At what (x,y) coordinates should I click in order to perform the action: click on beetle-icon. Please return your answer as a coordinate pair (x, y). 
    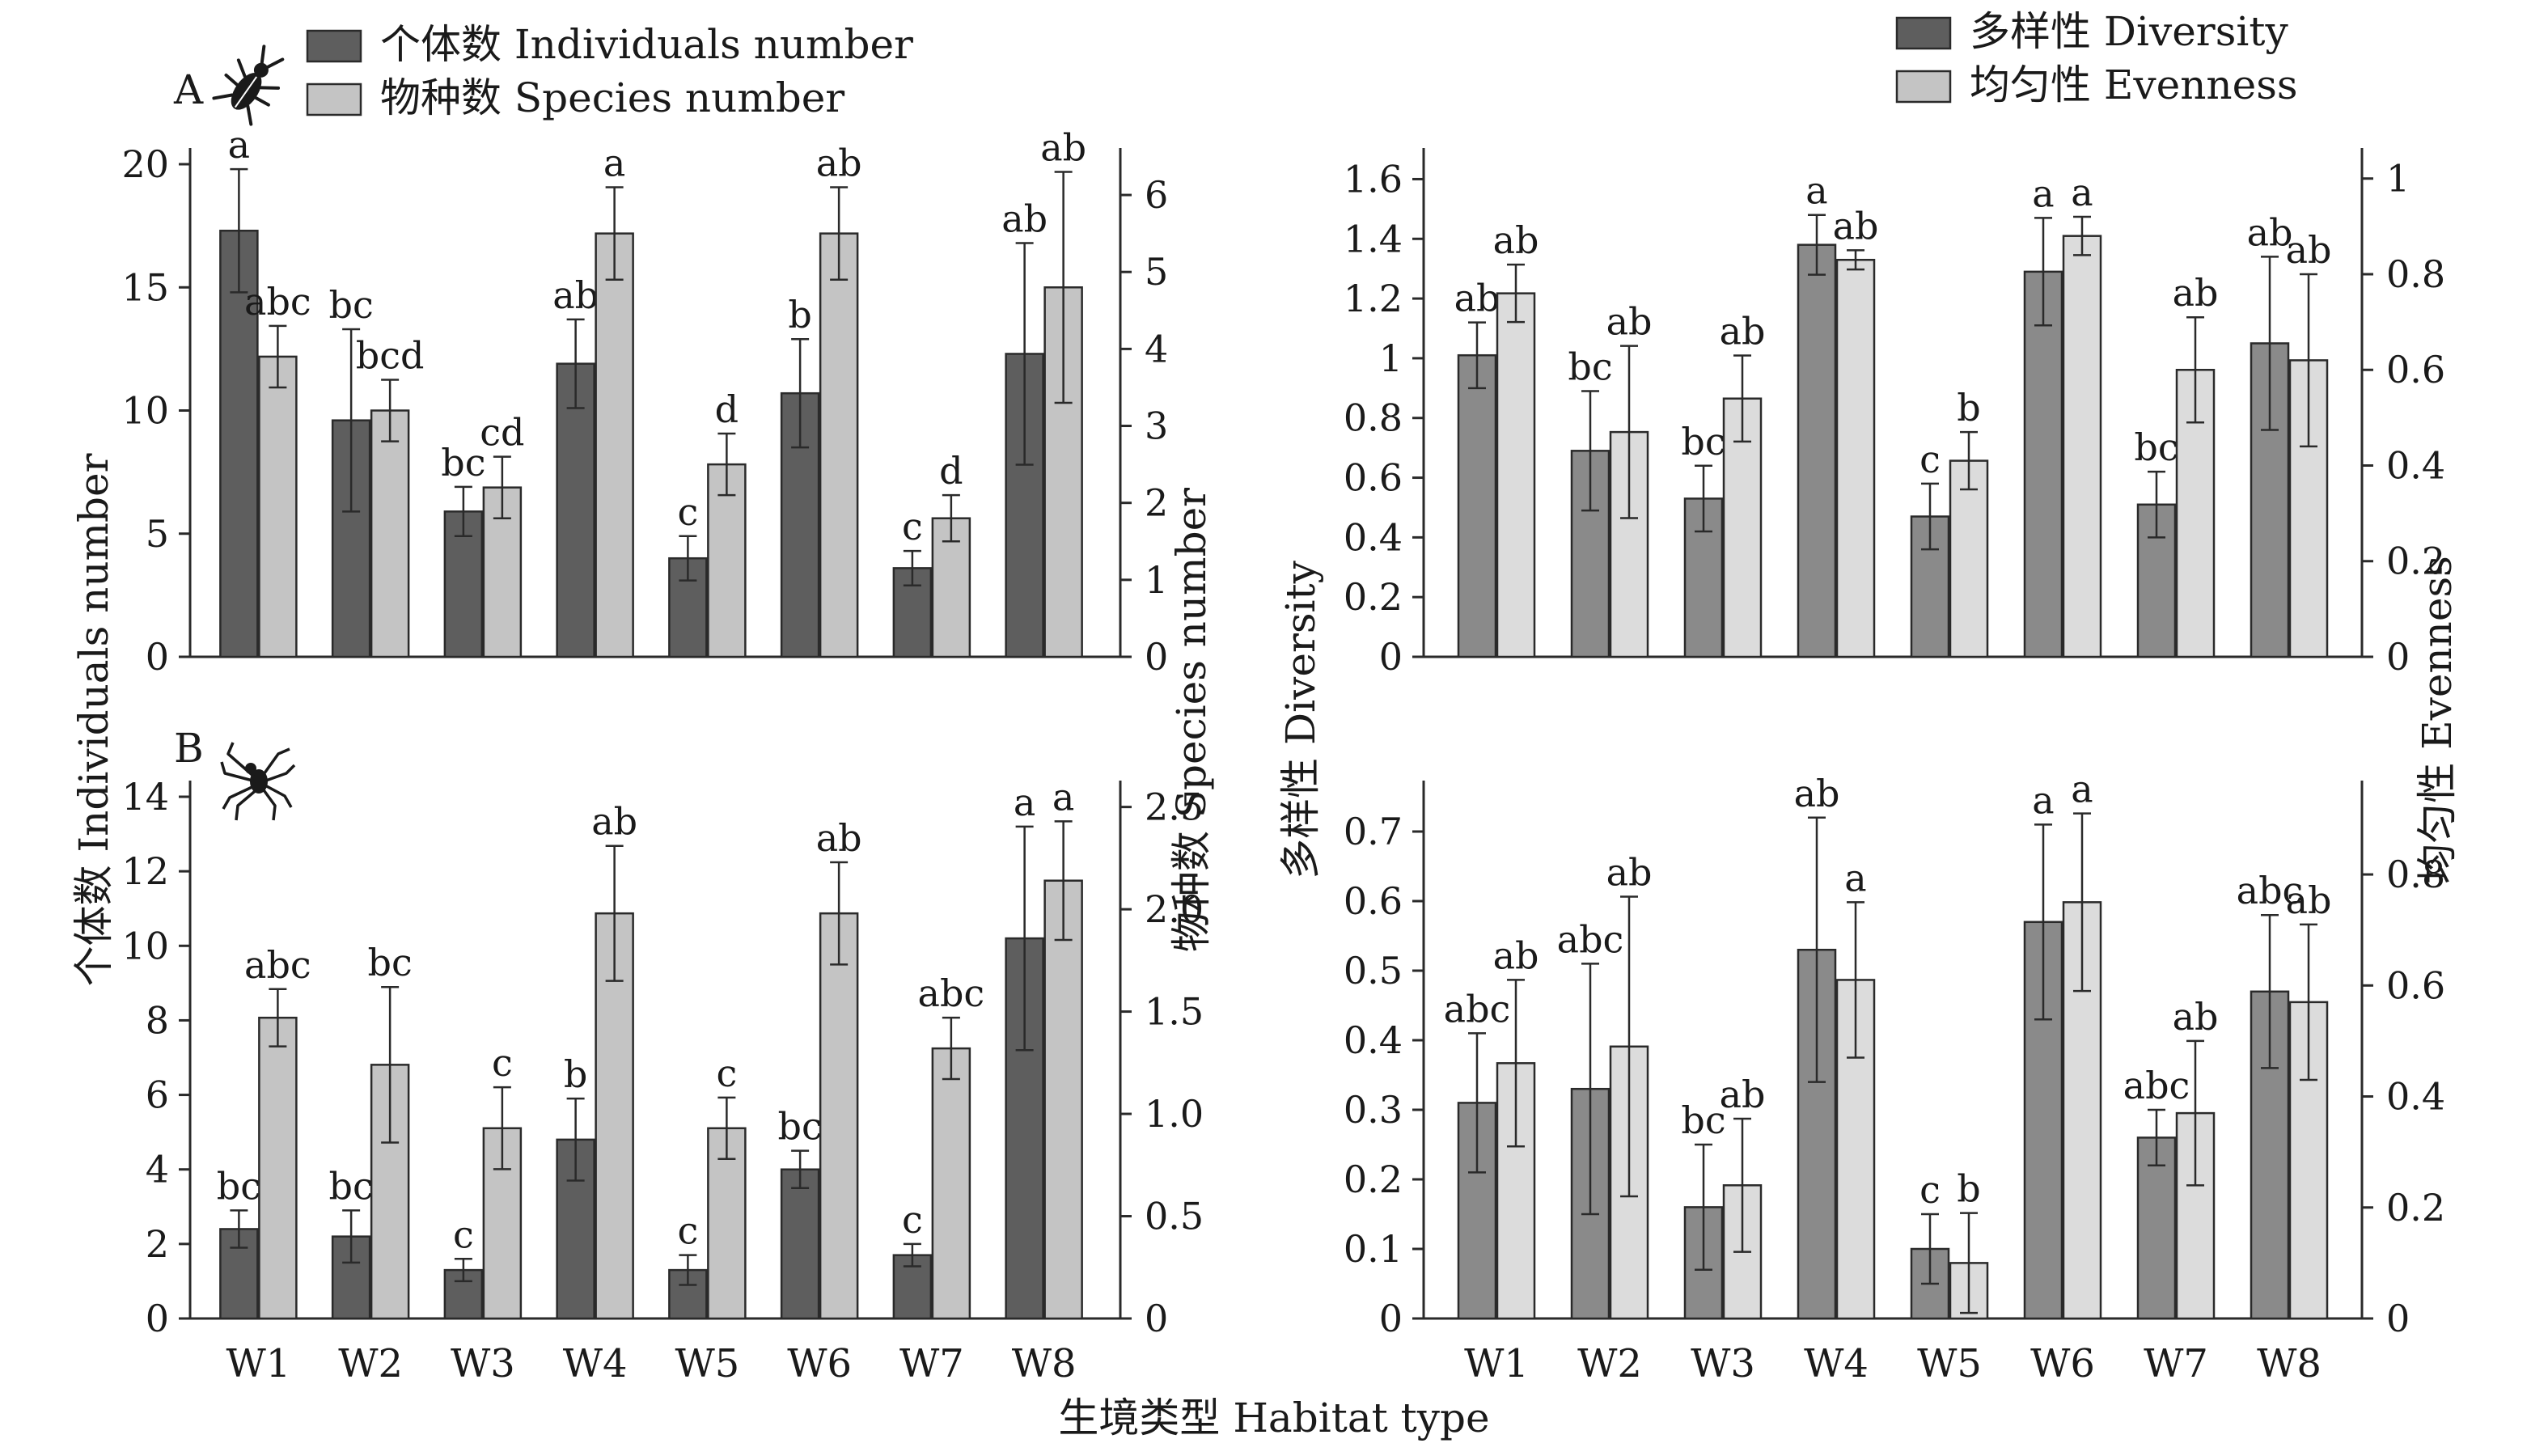
    Looking at the image, I should click on (248, 85).